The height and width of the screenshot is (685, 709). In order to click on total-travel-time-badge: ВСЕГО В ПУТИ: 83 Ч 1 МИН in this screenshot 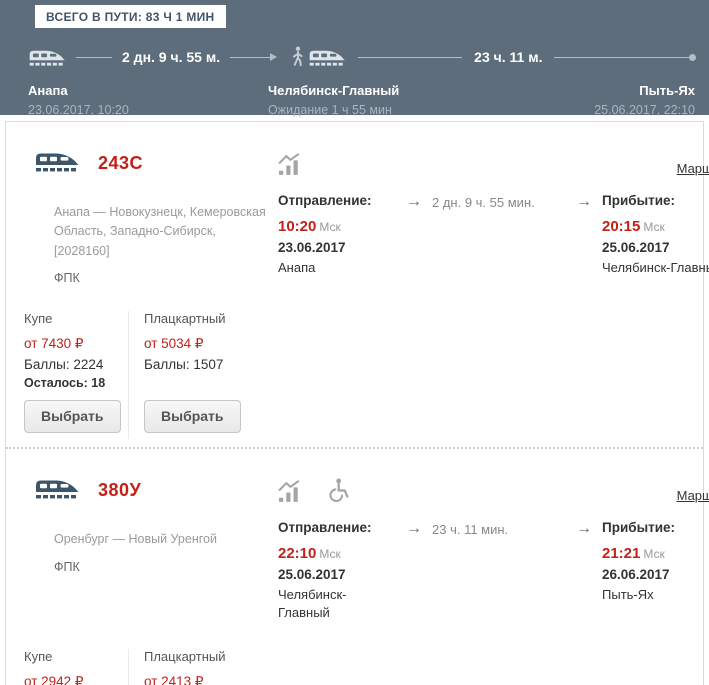, I will do `click(130, 16)`.